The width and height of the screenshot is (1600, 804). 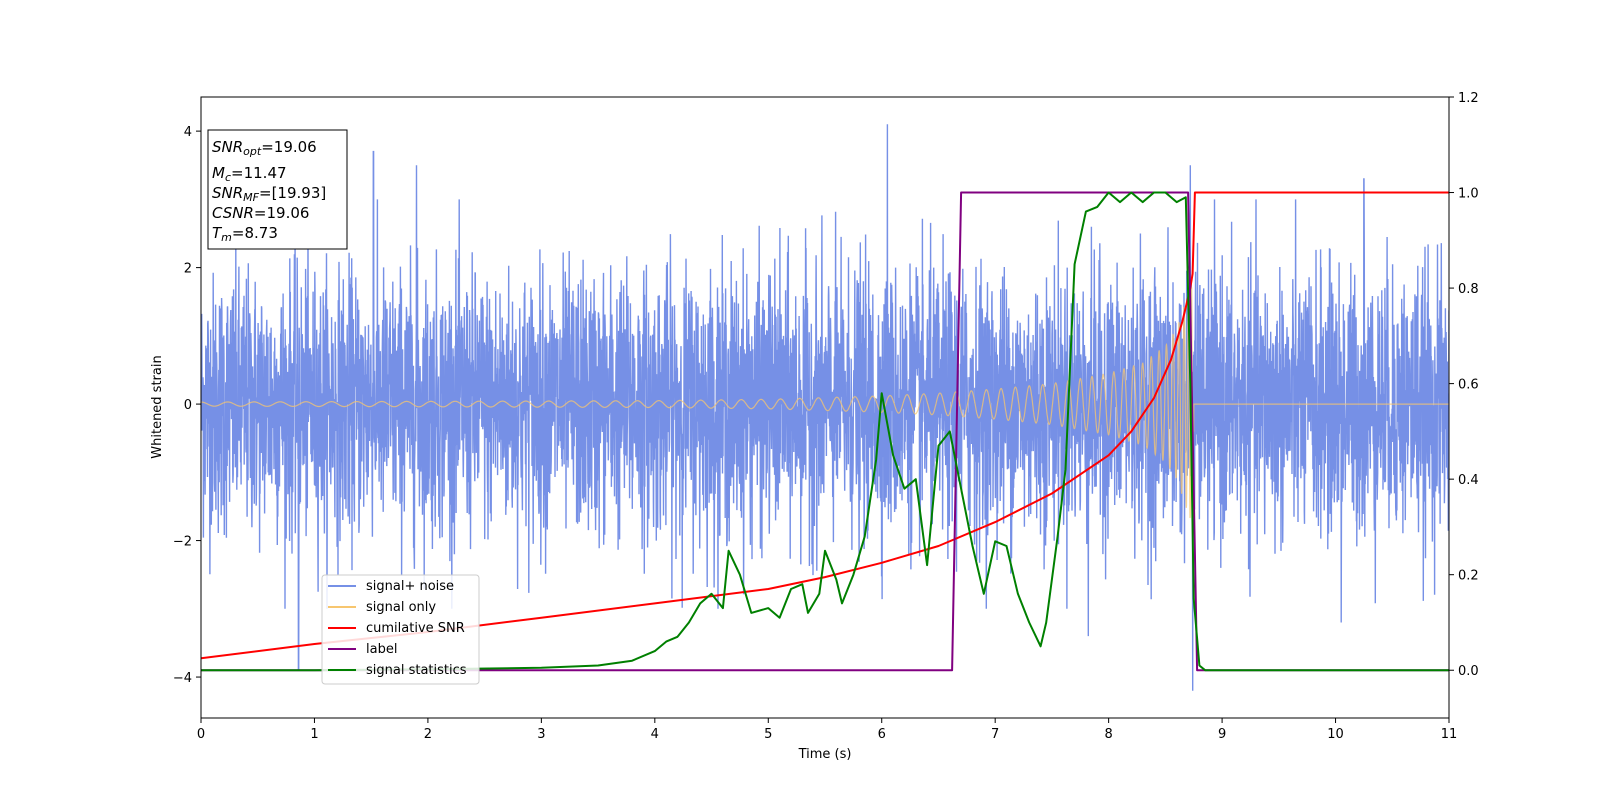 I want to click on x-tick-label: 0, so click(x=201, y=734).